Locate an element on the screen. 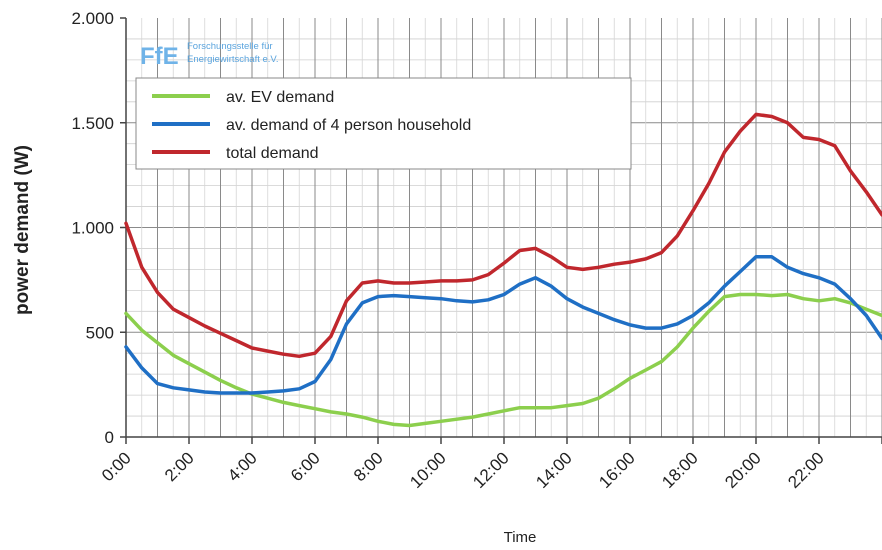 The image size is (882, 550). ffe-logo-line1: Forschungsstelle für is located at coordinates (230, 46).